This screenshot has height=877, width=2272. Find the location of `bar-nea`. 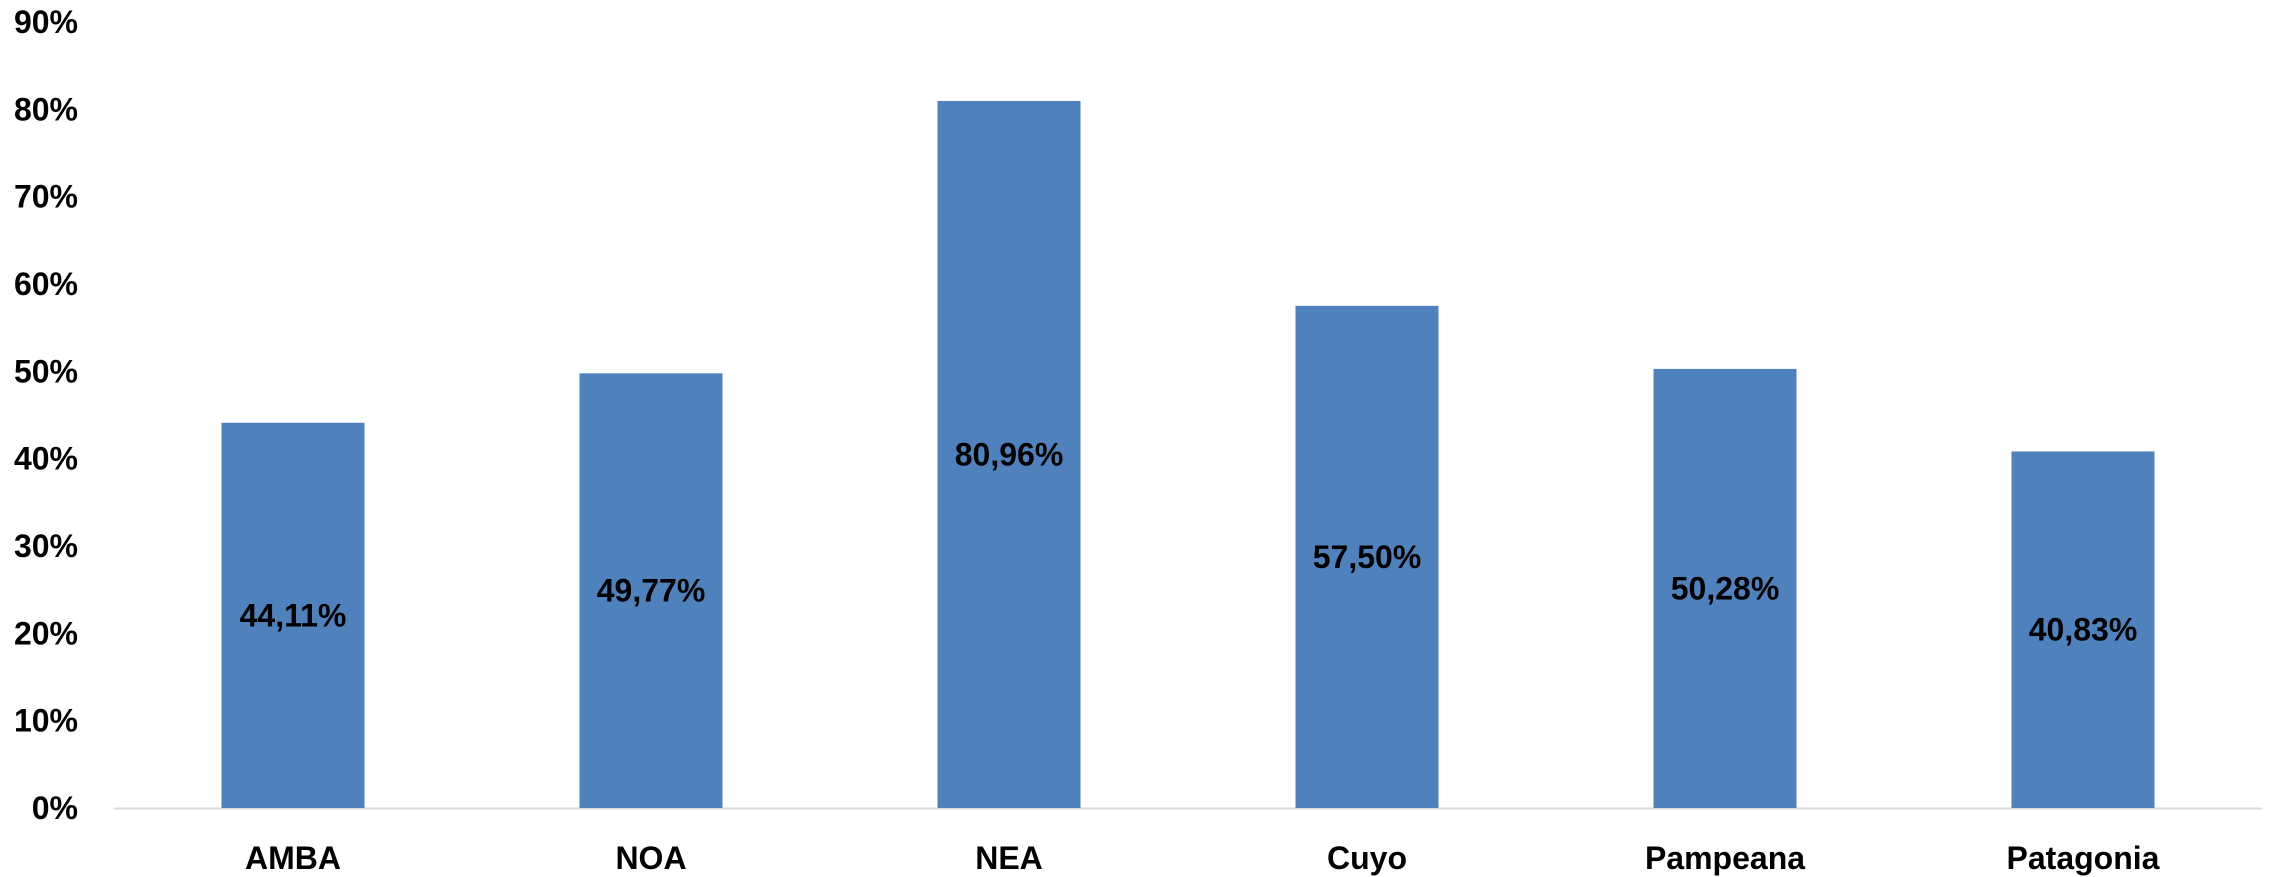

bar-nea is located at coordinates (1009, 454).